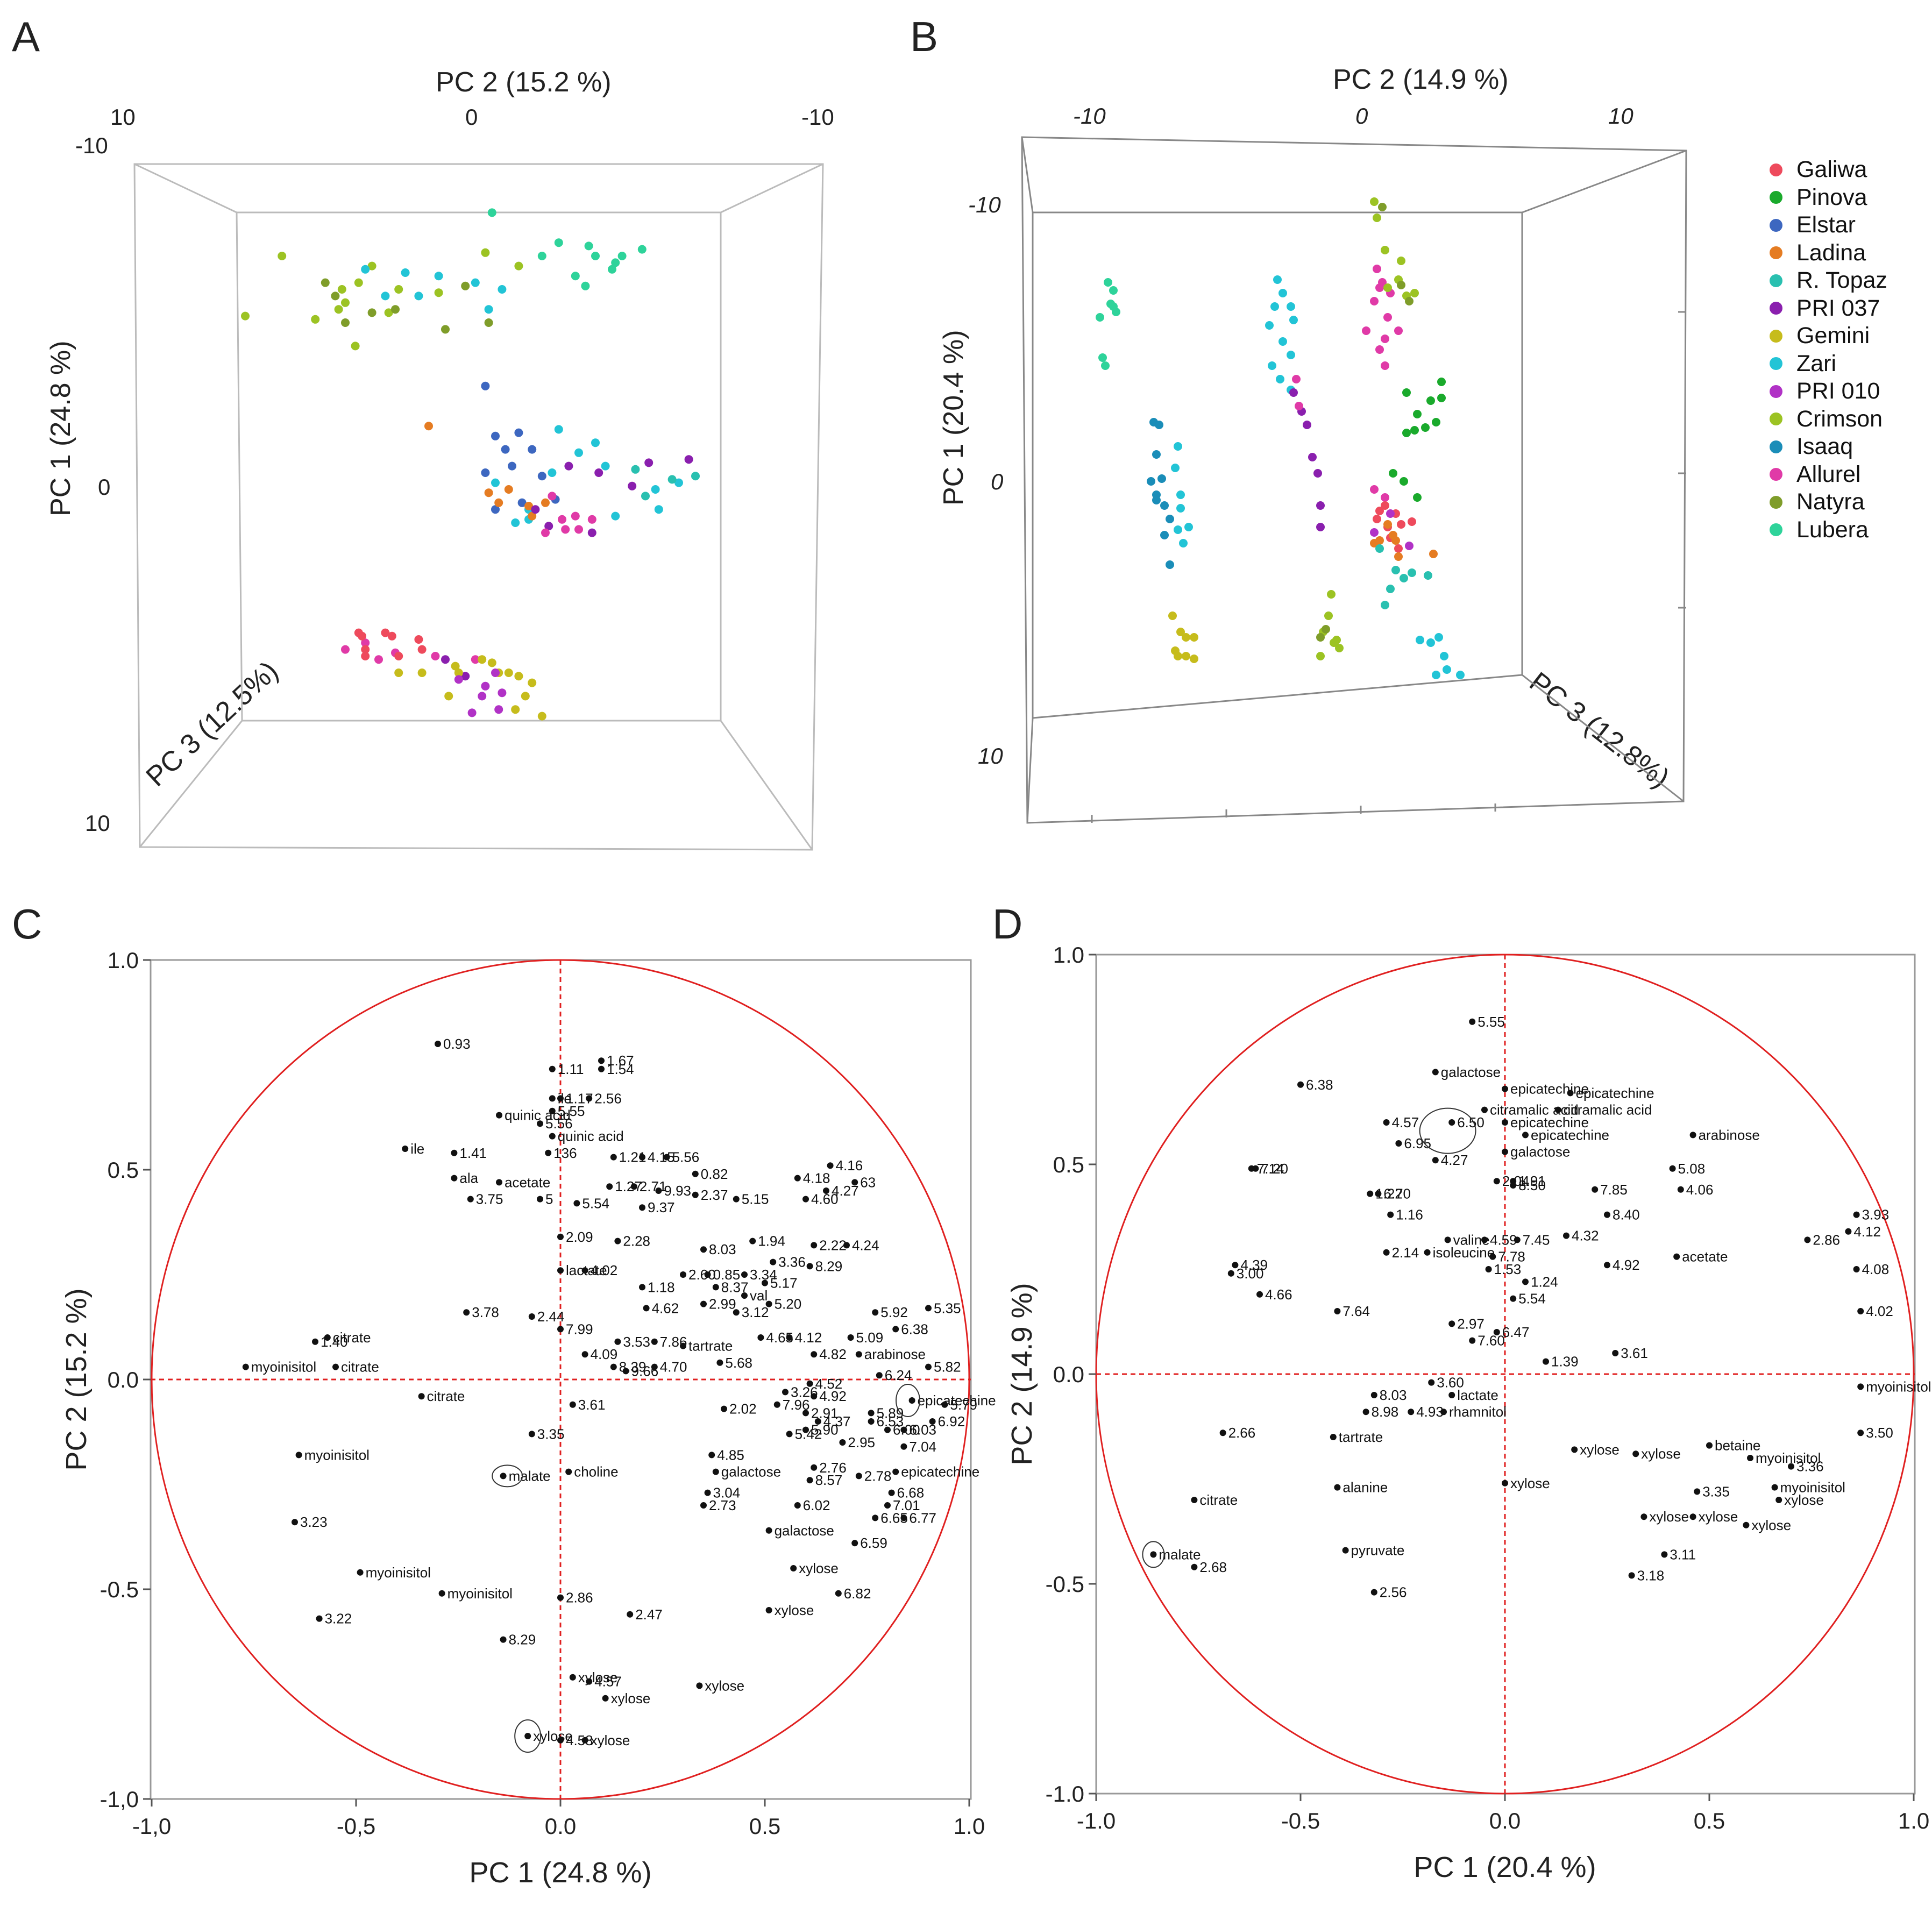 This screenshot has height=1906, width=1932. Describe the element at coordinates (985, 205) in the screenshot. I see `panel-b-tick-left-top: -10` at that location.